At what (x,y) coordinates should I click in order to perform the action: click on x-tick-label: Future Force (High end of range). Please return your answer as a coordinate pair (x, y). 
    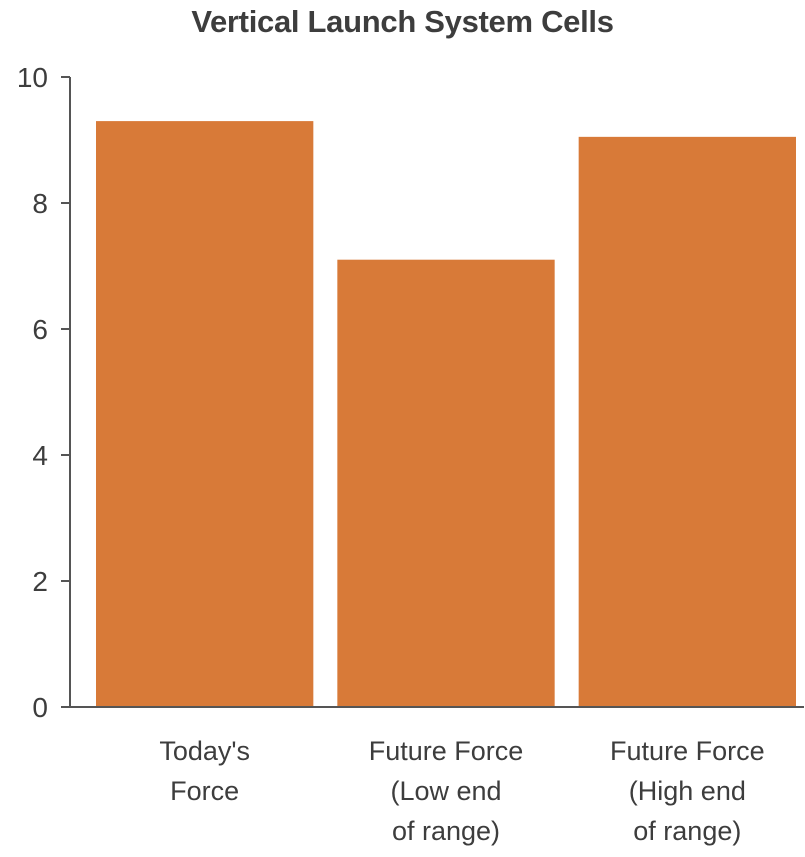
    Looking at the image, I should click on (687, 791).